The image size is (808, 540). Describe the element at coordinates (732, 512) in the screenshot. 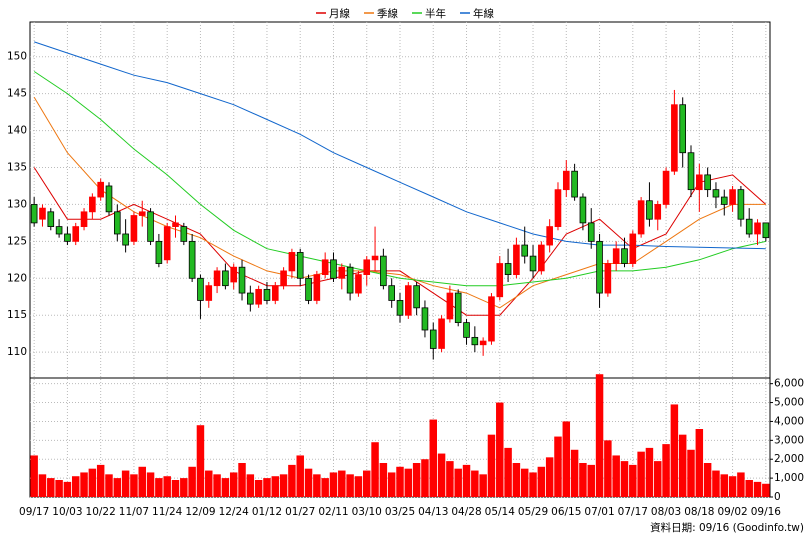

I see `x-tick-label: 09/02` at that location.